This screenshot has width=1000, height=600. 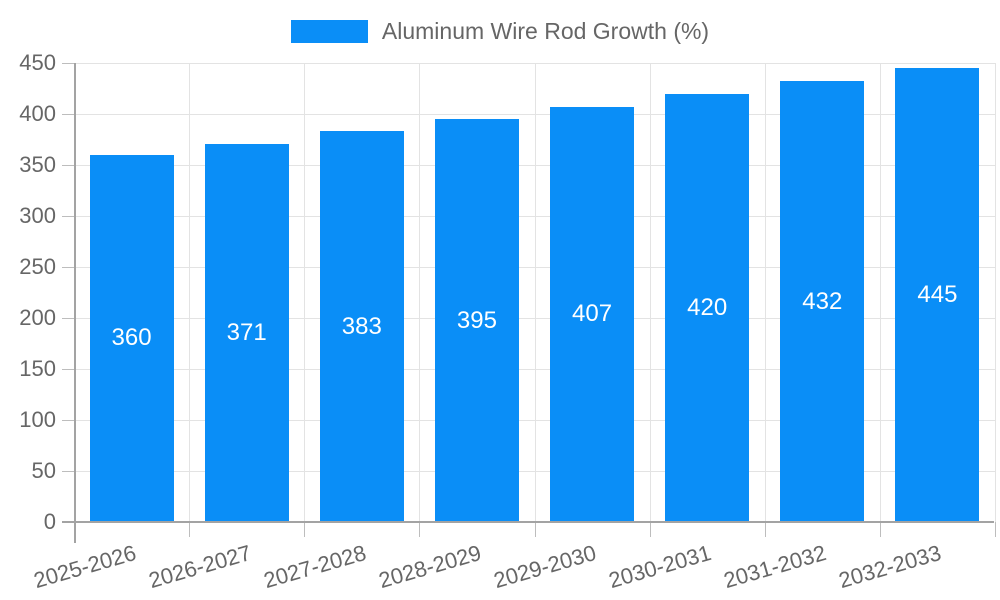 I want to click on x-axis-line, so click(x=528, y=522).